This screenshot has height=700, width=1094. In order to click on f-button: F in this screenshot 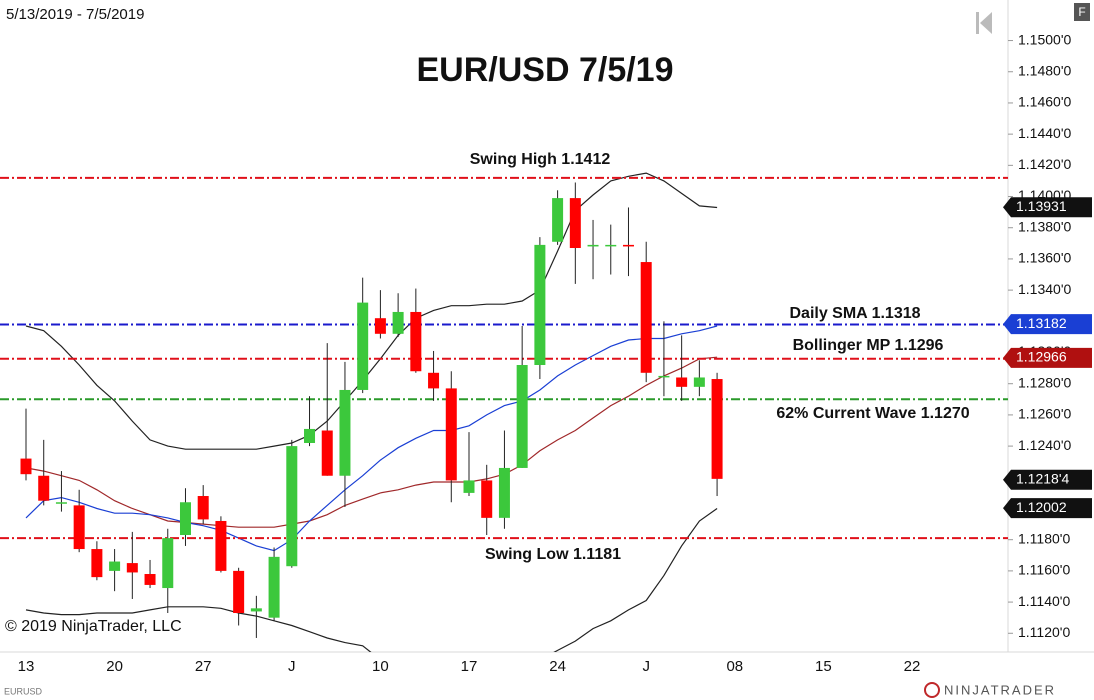, I will do `click(1082, 12)`.